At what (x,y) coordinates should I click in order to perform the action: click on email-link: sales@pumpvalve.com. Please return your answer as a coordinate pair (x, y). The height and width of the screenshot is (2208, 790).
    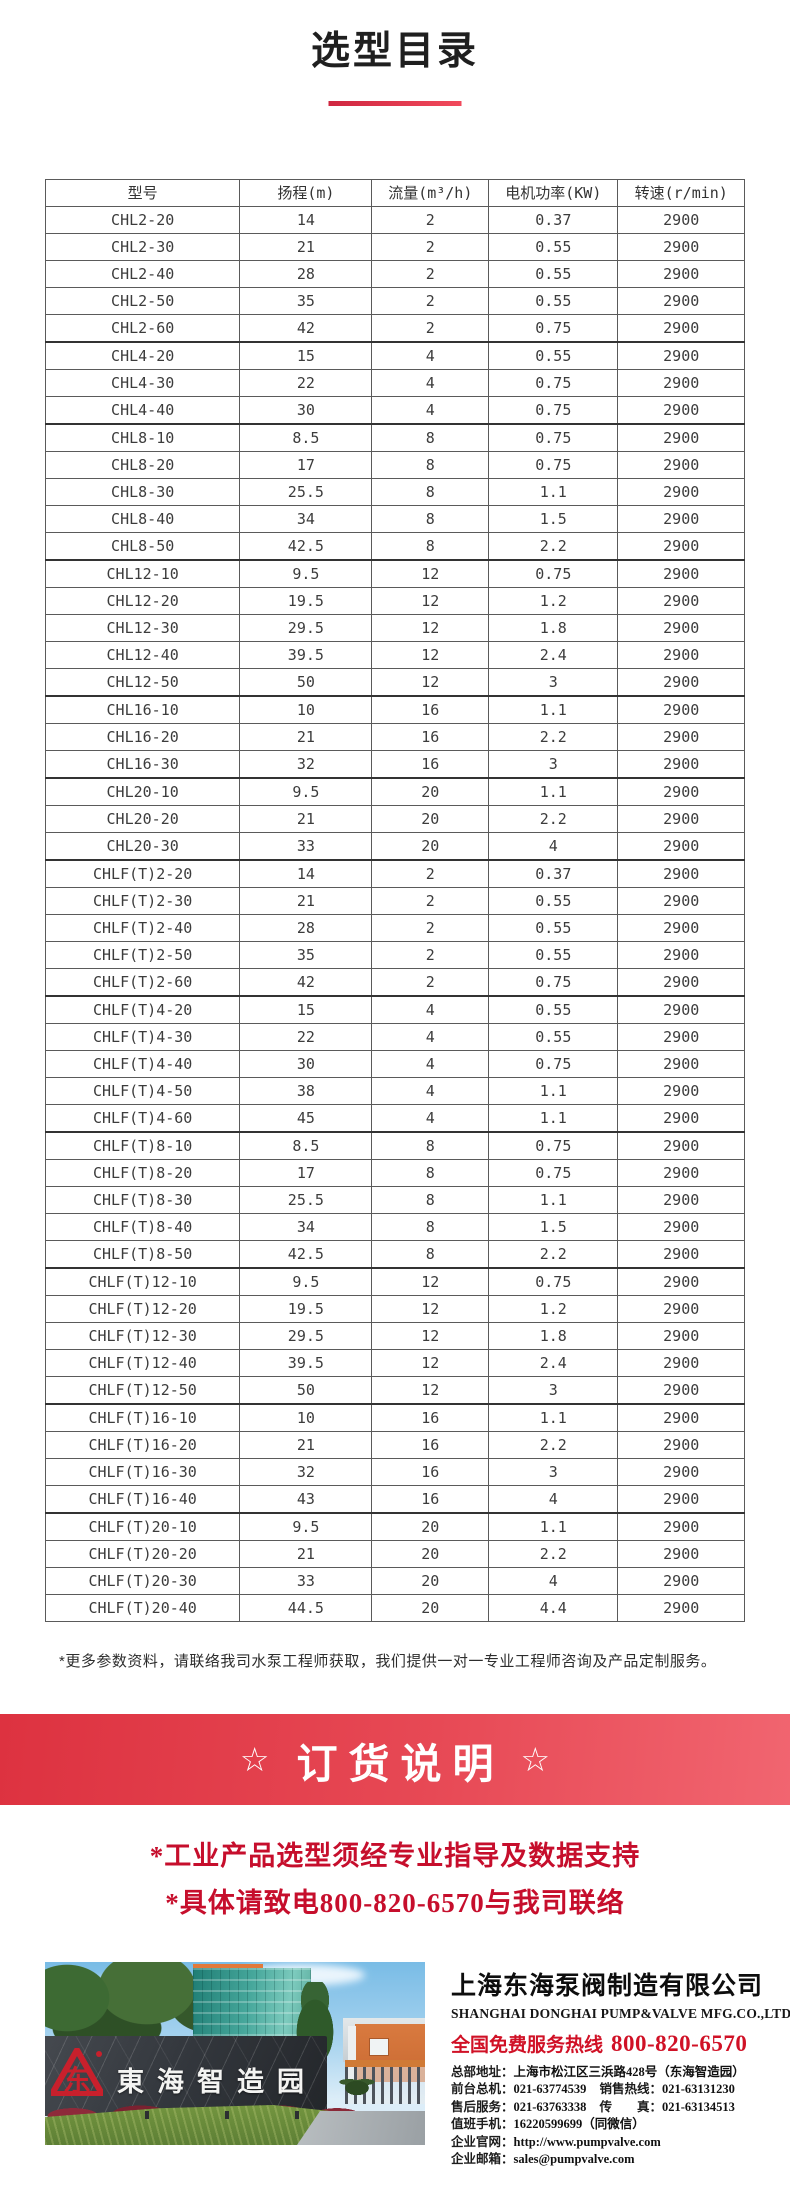
    Looking at the image, I should click on (574, 2159).